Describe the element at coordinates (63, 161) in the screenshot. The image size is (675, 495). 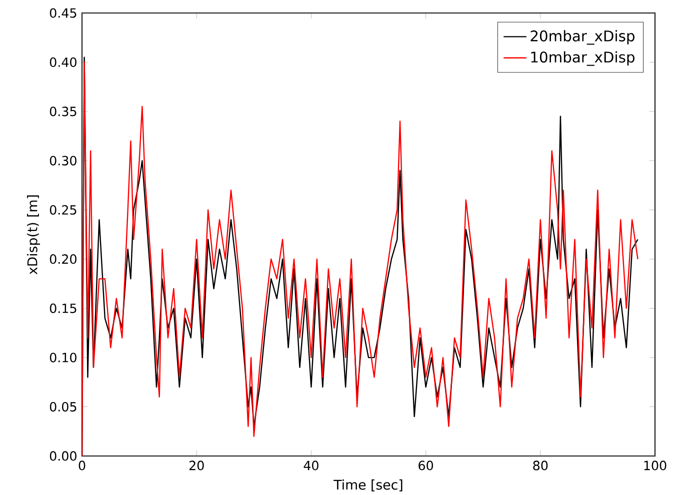
I see `y-tick-label: 0.30` at that location.